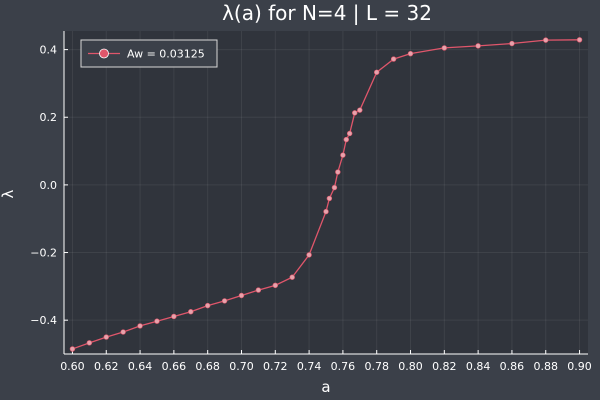  I want to click on x-tick-label: 0.80, so click(410, 366).